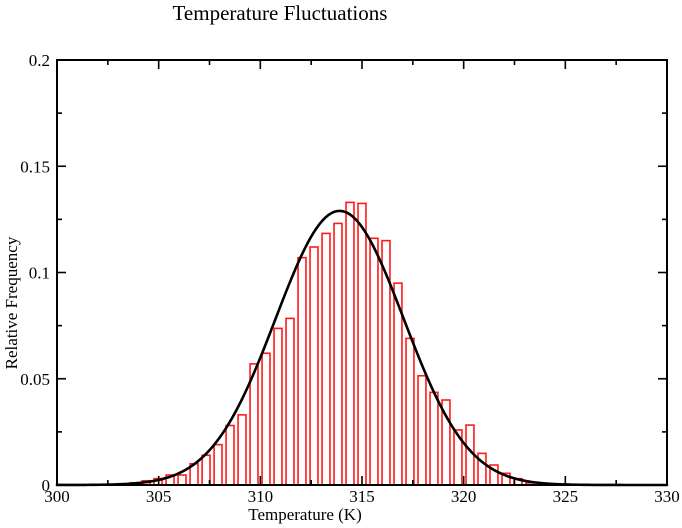 The height and width of the screenshot is (528, 682). Describe the element at coordinates (280, 13) in the screenshot. I see `chart-title: Temperature Fluctuations` at that location.